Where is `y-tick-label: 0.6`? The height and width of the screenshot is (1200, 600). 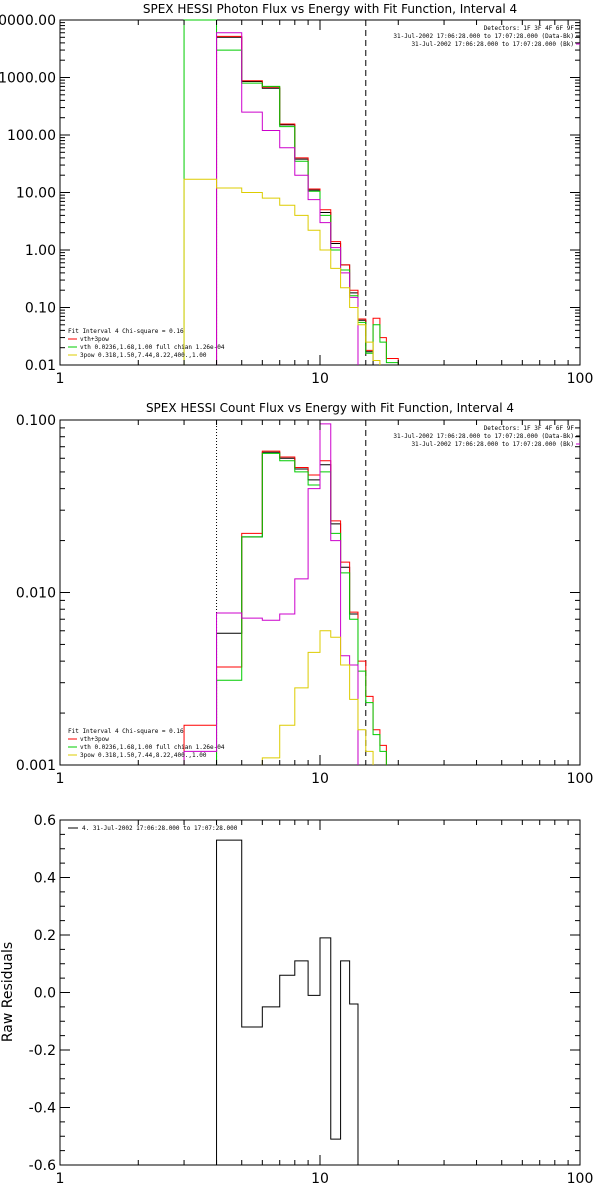 y-tick-label: 0.6 is located at coordinates (45, 821).